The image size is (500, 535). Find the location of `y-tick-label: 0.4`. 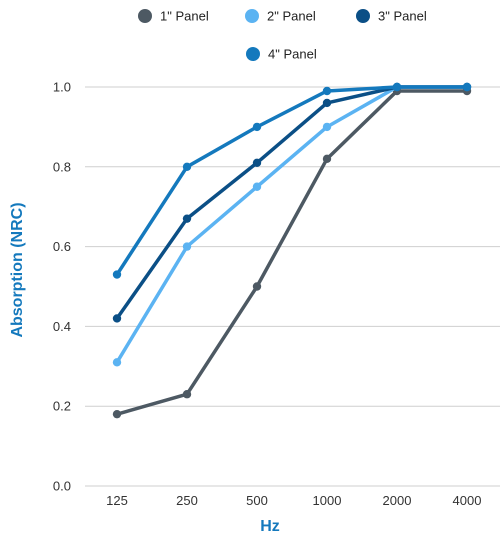

y-tick-label: 0.4 is located at coordinates (62, 326).